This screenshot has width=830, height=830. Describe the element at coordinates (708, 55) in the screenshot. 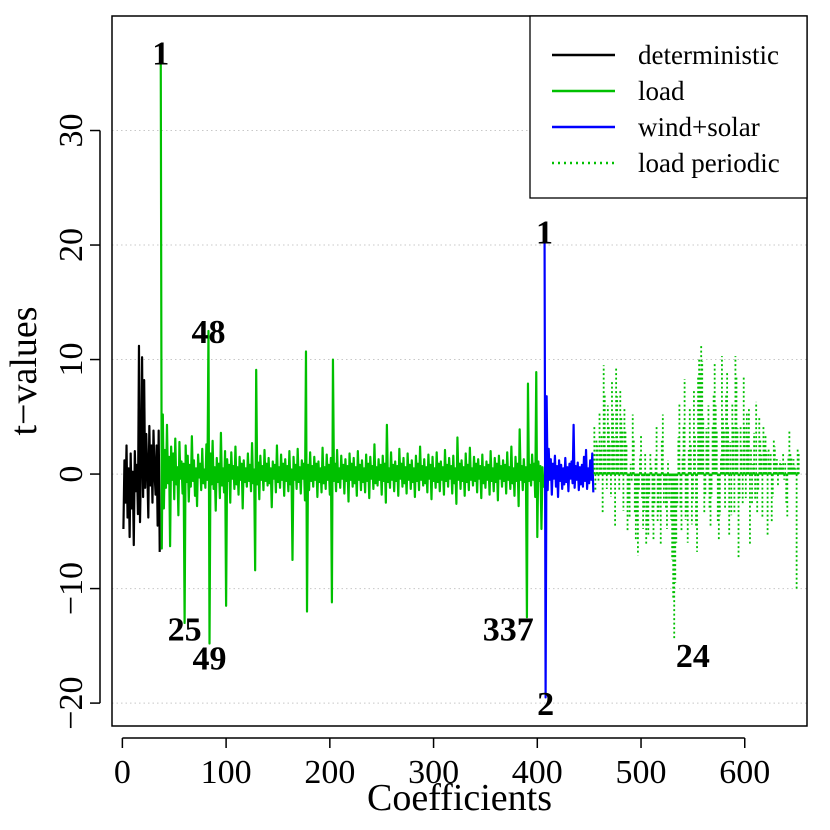

I see `legend-entry: deterministic` at that location.